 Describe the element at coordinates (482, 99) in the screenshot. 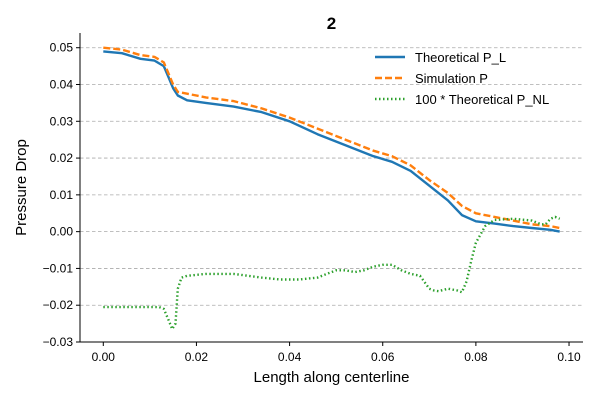

I see `legend-label-theoretical-pnl: 100 * Theoretical P_NL` at that location.